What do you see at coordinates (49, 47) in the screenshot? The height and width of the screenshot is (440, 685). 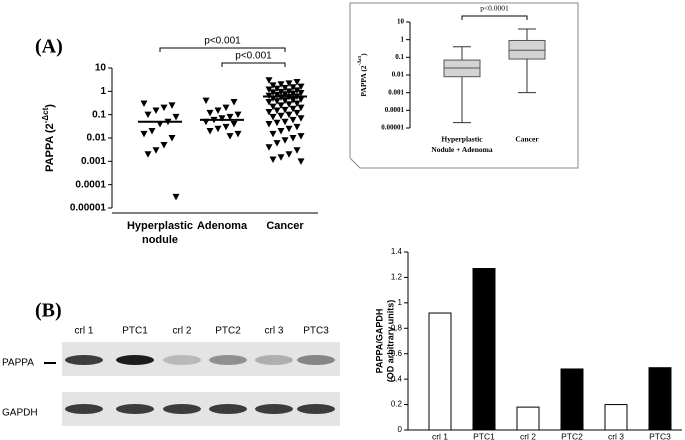 I see `panel-label: (A)` at bounding box center [49, 47].